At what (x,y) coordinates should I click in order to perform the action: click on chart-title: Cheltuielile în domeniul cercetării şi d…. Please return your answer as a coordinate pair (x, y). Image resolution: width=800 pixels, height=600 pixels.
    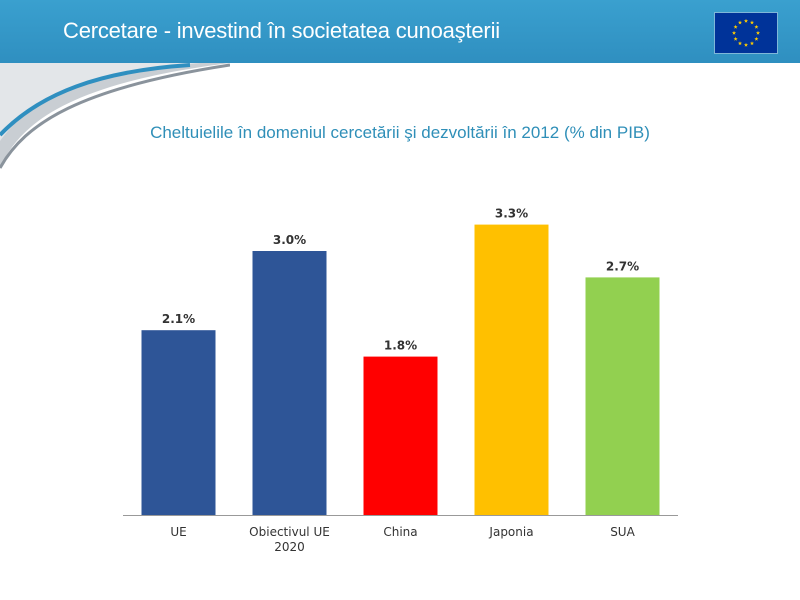
    Looking at the image, I should click on (400, 132).